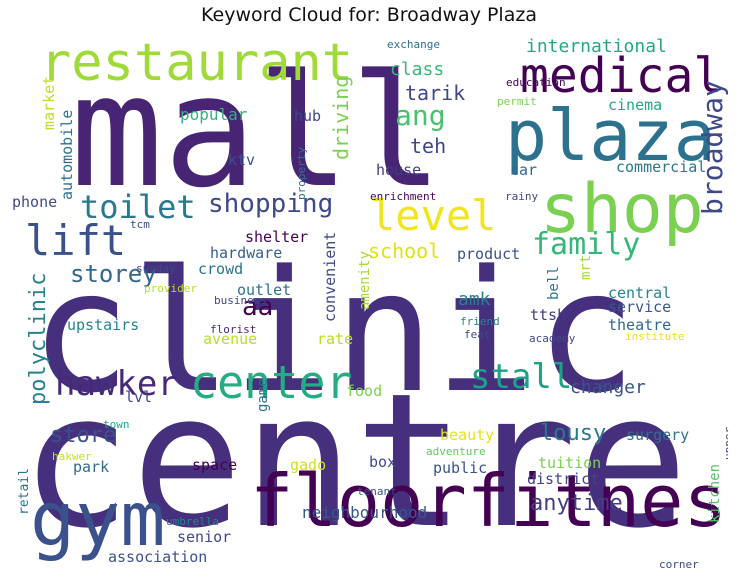  I want to click on word-kio: kio, so click(610, 386).